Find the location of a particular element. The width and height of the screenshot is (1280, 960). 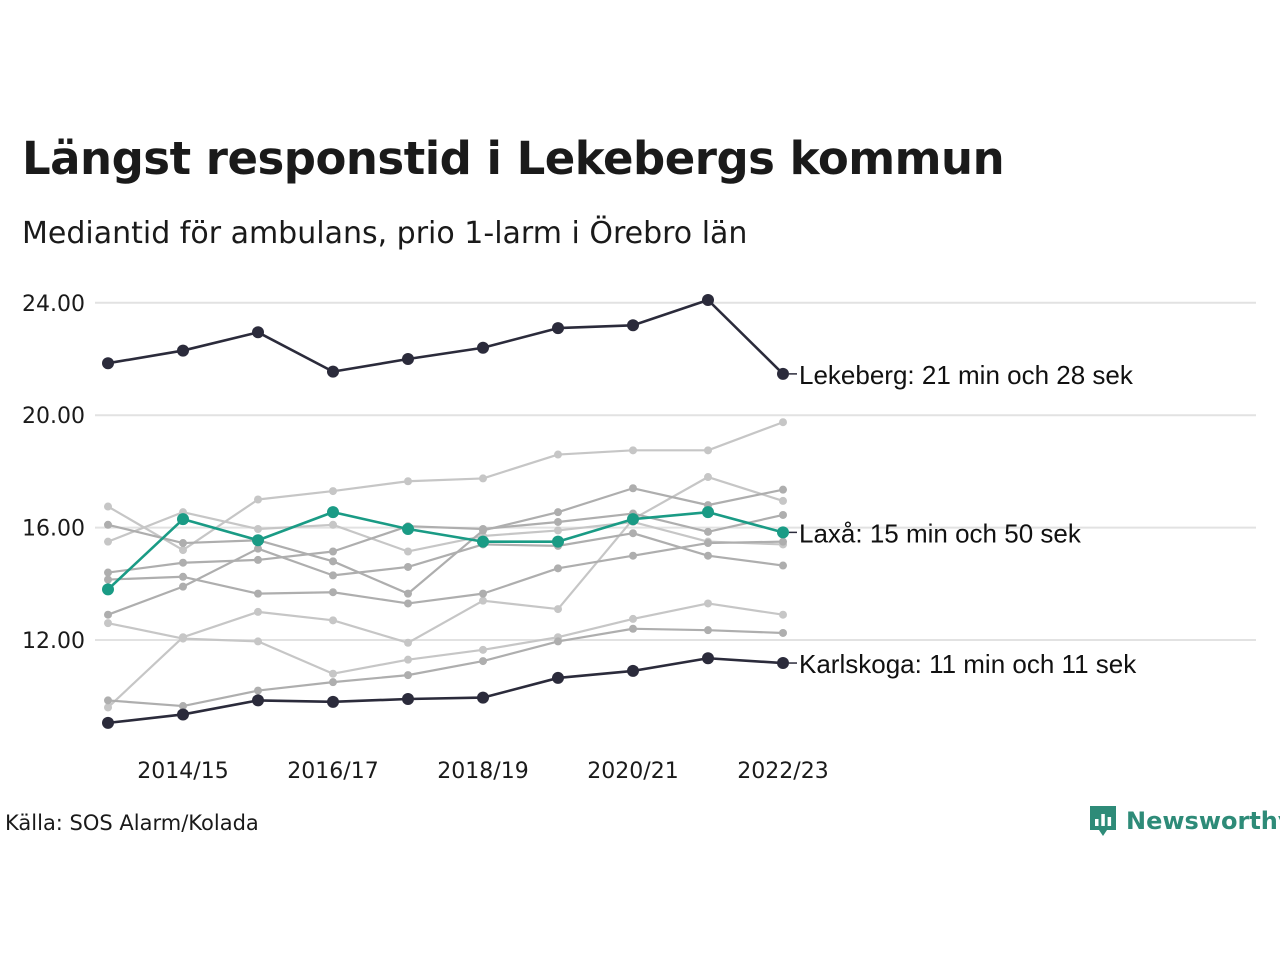

newsworthy-logo-icon is located at coordinates (1103, 821).